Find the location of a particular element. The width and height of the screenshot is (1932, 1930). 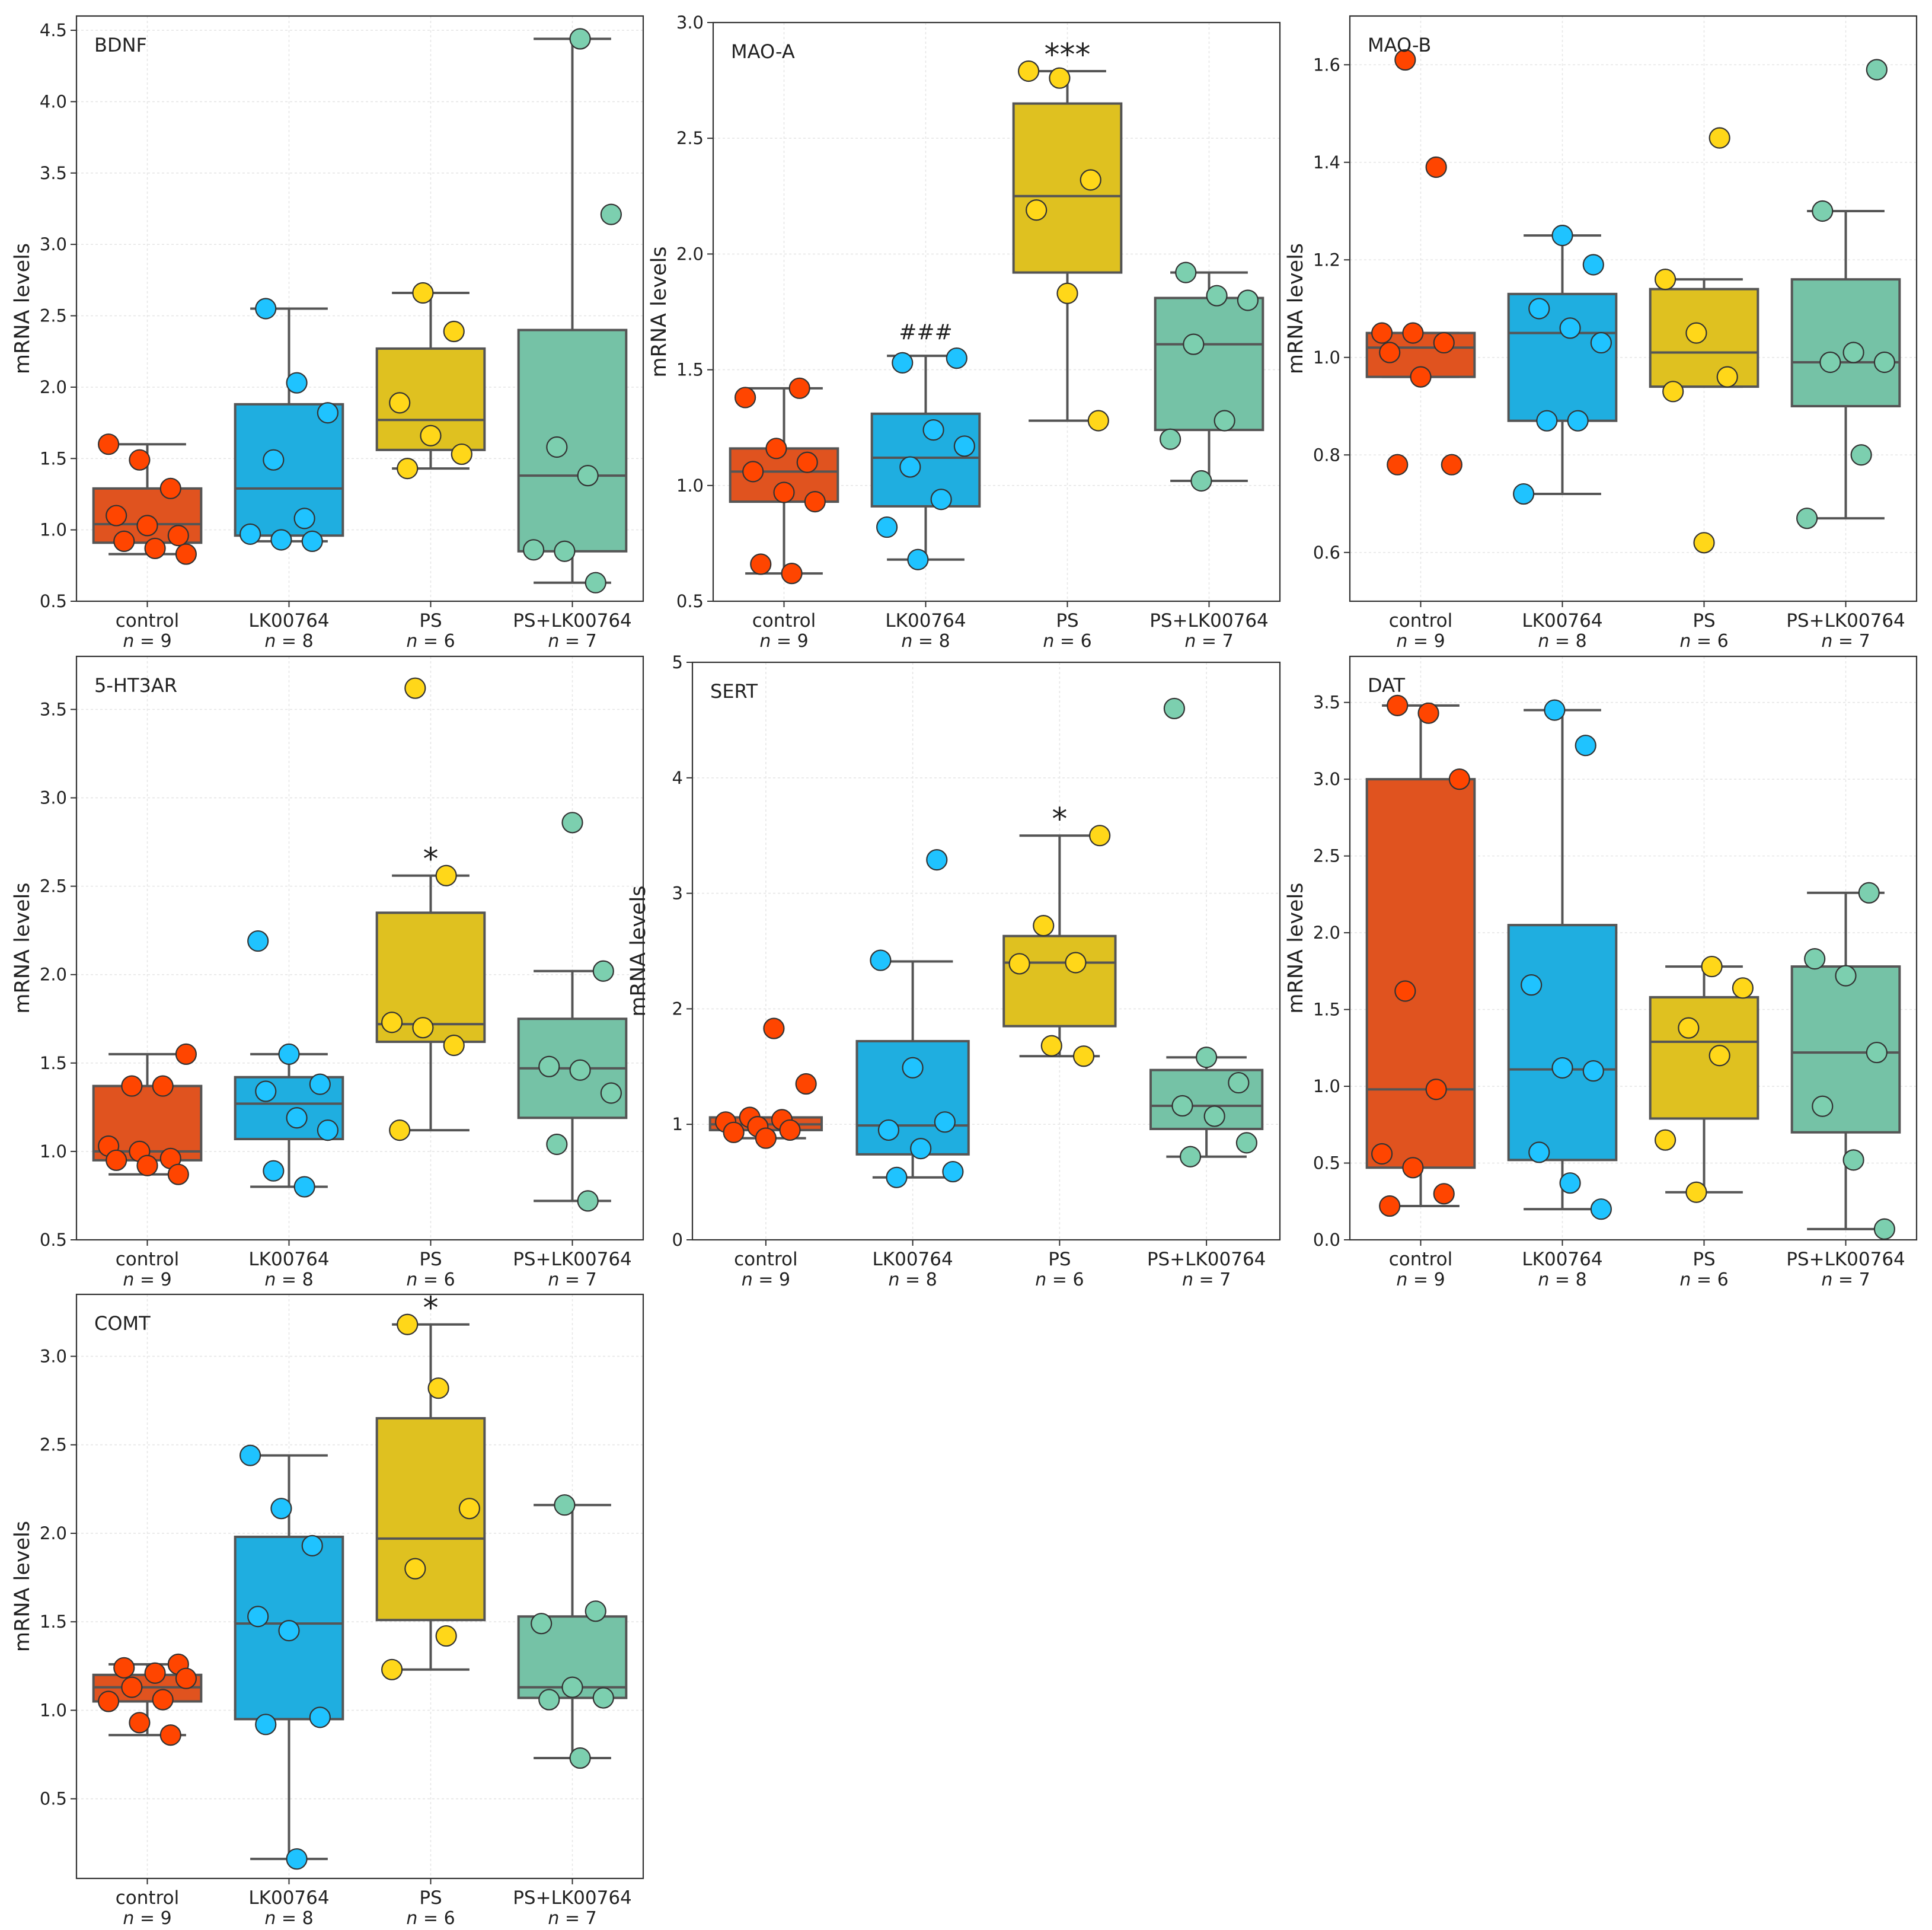

plot-frame is located at coordinates (359, 308).